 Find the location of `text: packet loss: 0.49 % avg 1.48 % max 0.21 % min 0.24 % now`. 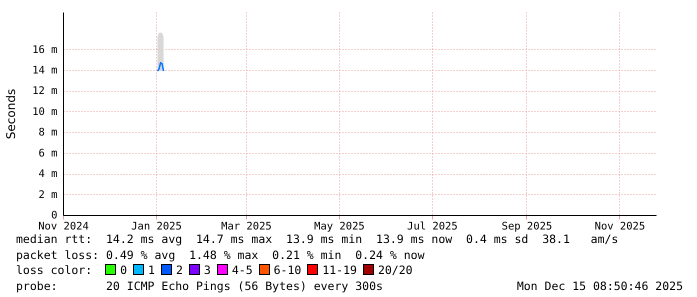

text: packet loss: 0.49 % avg 1.48 % max 0.21 % min 0.24 % now is located at coordinates (221, 255).